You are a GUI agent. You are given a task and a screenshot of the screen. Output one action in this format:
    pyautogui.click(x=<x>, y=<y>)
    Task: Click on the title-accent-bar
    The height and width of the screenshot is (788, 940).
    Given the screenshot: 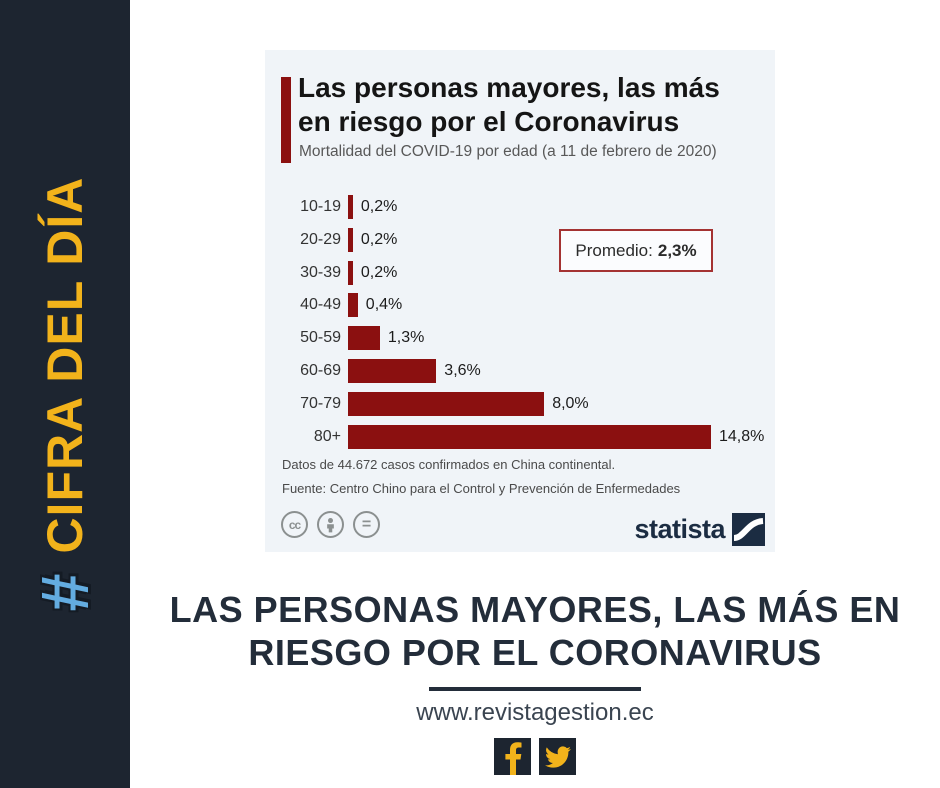 What is the action you would take?
    pyautogui.click(x=286, y=120)
    